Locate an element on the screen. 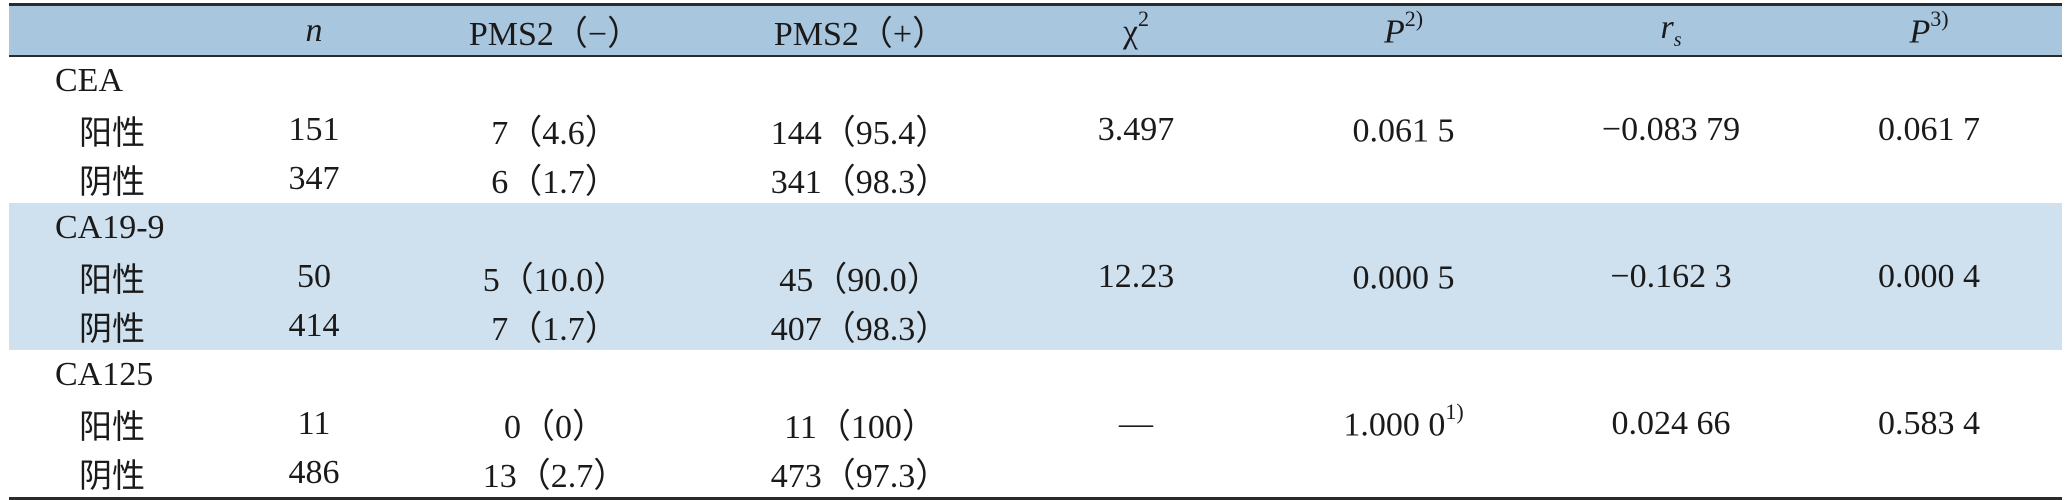 The height and width of the screenshot is (500, 2071). table-row: 阳性 50 5（10.0） 45（90.0） is located at coordinates (1035, 276).